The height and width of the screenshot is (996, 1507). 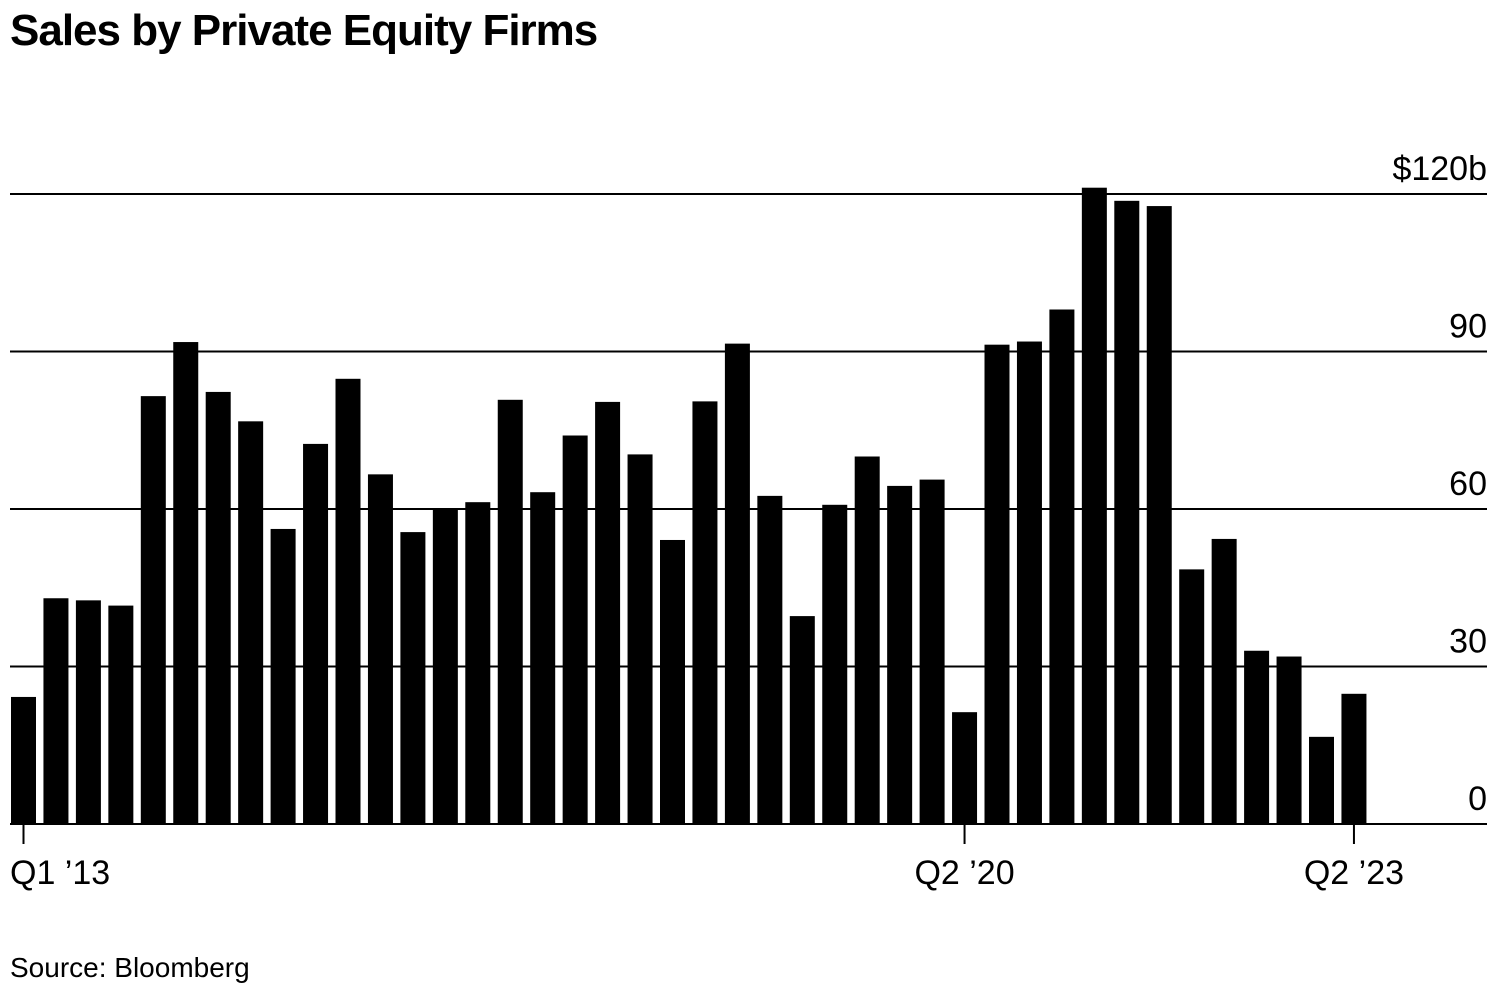 I want to click on bar: Q3 2014: 82.3, so click(x=218, y=607).